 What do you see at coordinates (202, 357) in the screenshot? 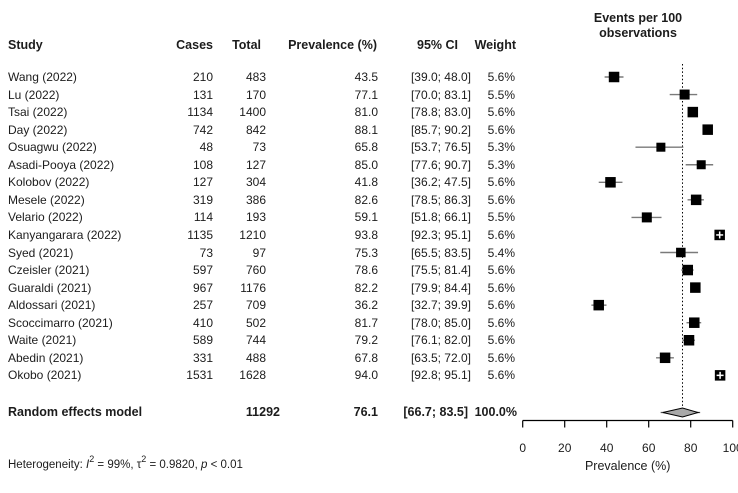
I see `cell-cases: 331` at bounding box center [202, 357].